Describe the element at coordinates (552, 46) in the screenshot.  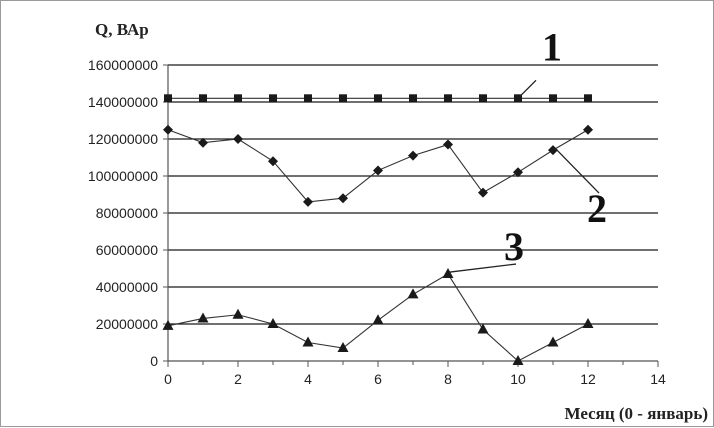
I see `series-annotation-label: 1` at that location.